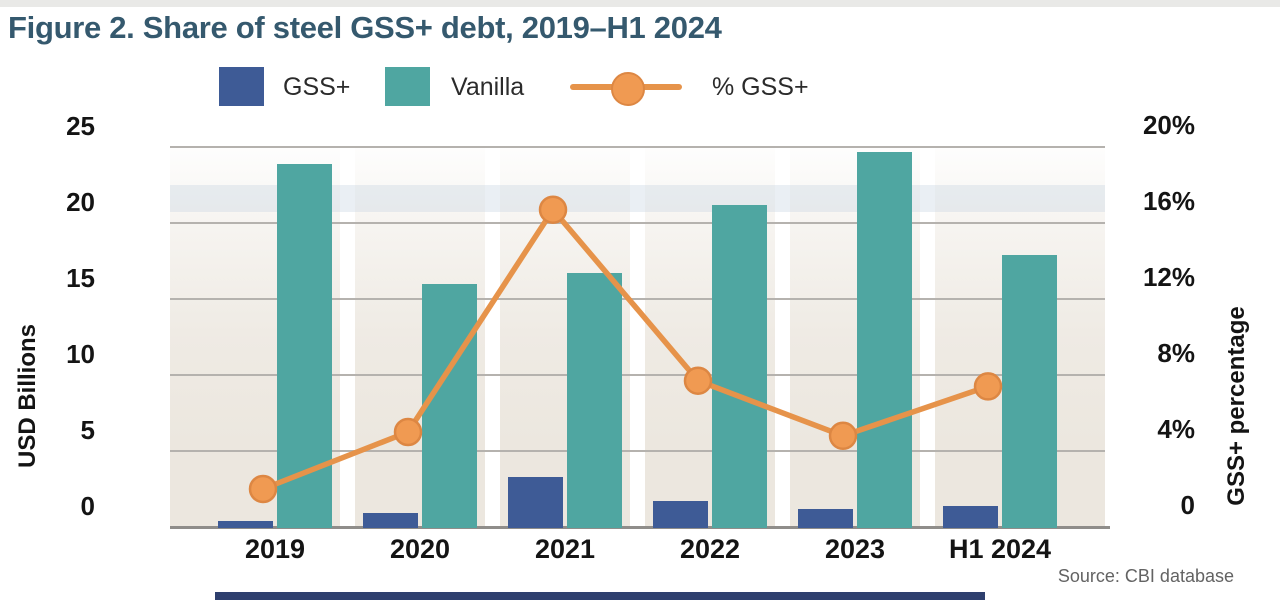  What do you see at coordinates (1000, 549) in the screenshot?
I see `x-label-H1 2024: H1 2024` at bounding box center [1000, 549].